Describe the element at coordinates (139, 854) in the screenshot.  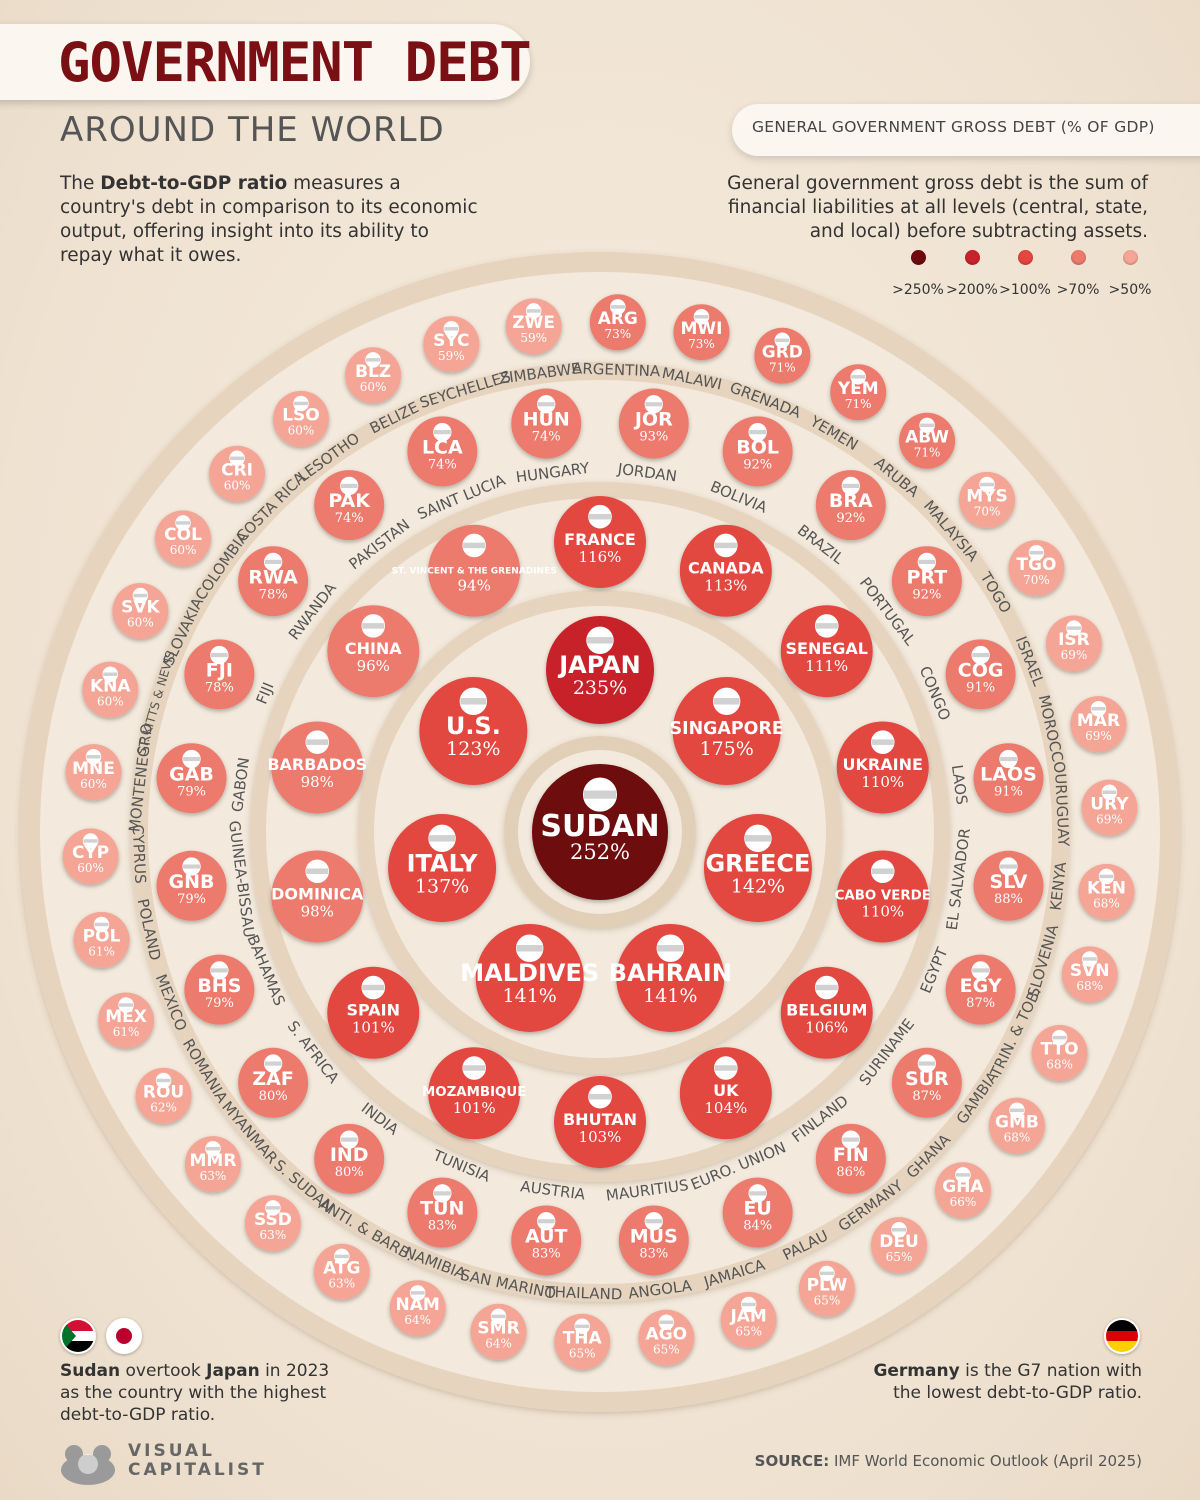
I see `country-name: CYPRUS` at that location.